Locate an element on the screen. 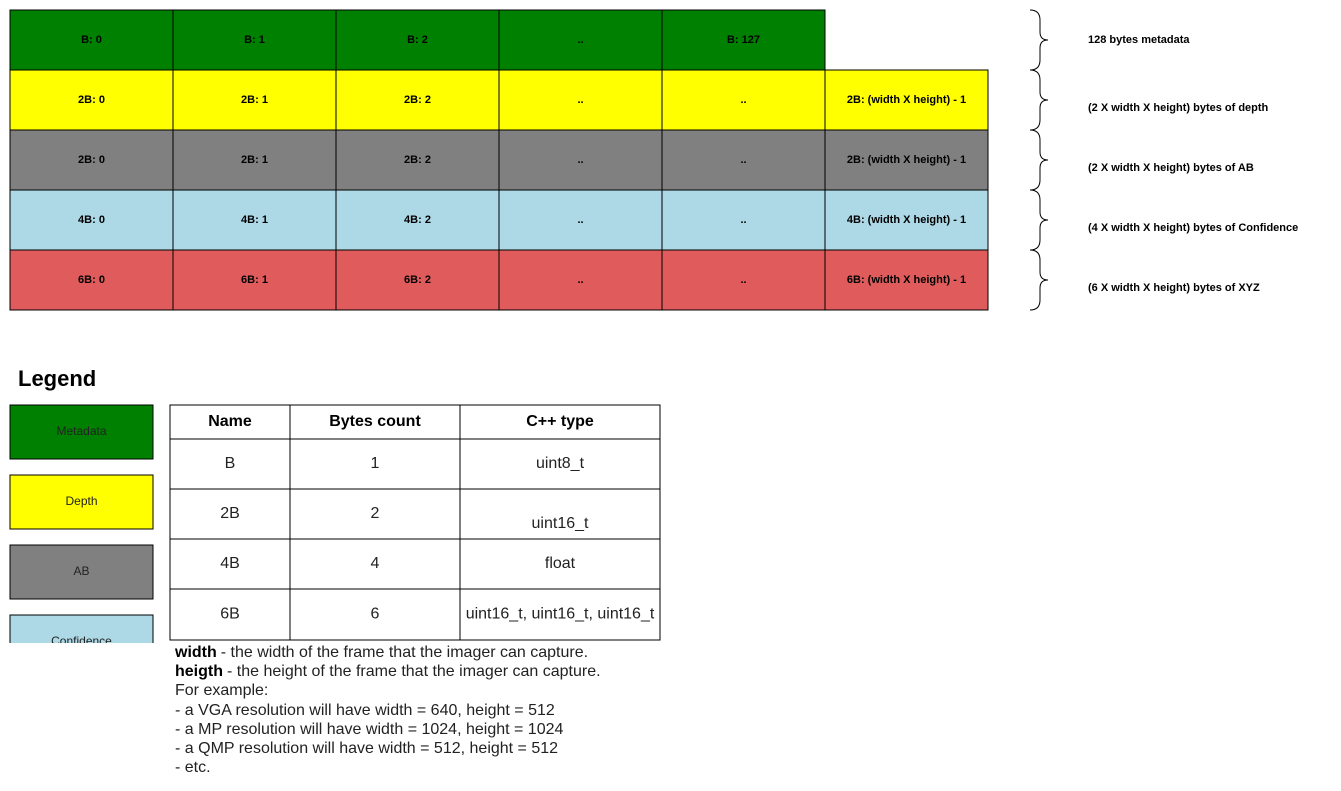  byte-cell-label: B: 2 is located at coordinates (417, 40).